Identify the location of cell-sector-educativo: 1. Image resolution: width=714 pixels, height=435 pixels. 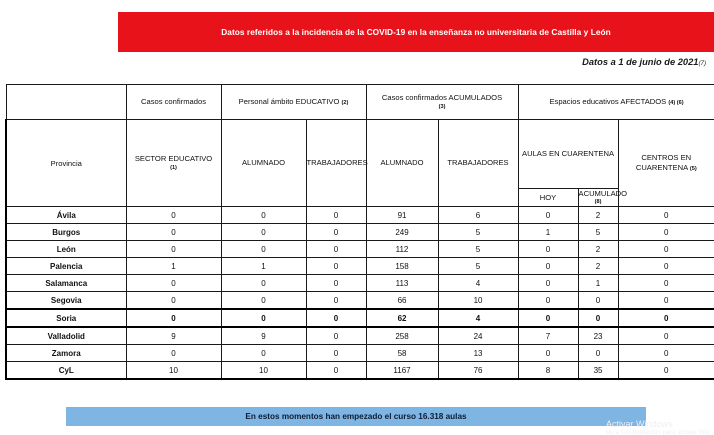
(173, 266).